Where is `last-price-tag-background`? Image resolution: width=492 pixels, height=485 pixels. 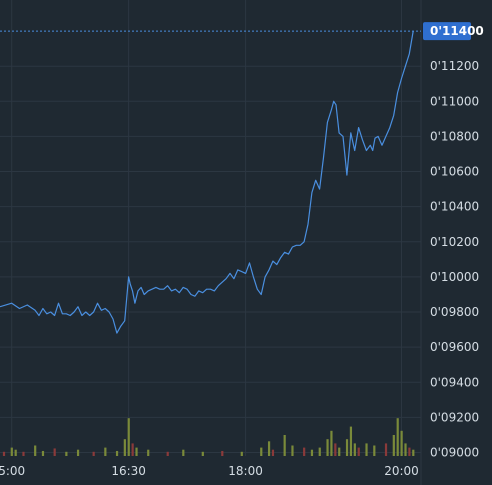
last-price-tag-background is located at coordinates (447, 31).